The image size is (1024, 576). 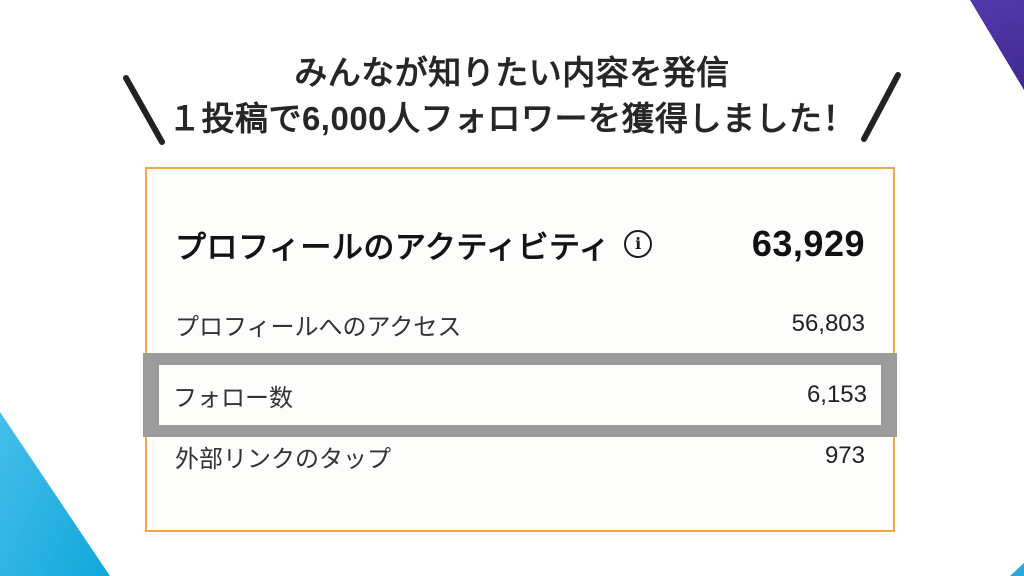 I want to click on row-follows: フォロー数 6,153, so click(x=520, y=395).